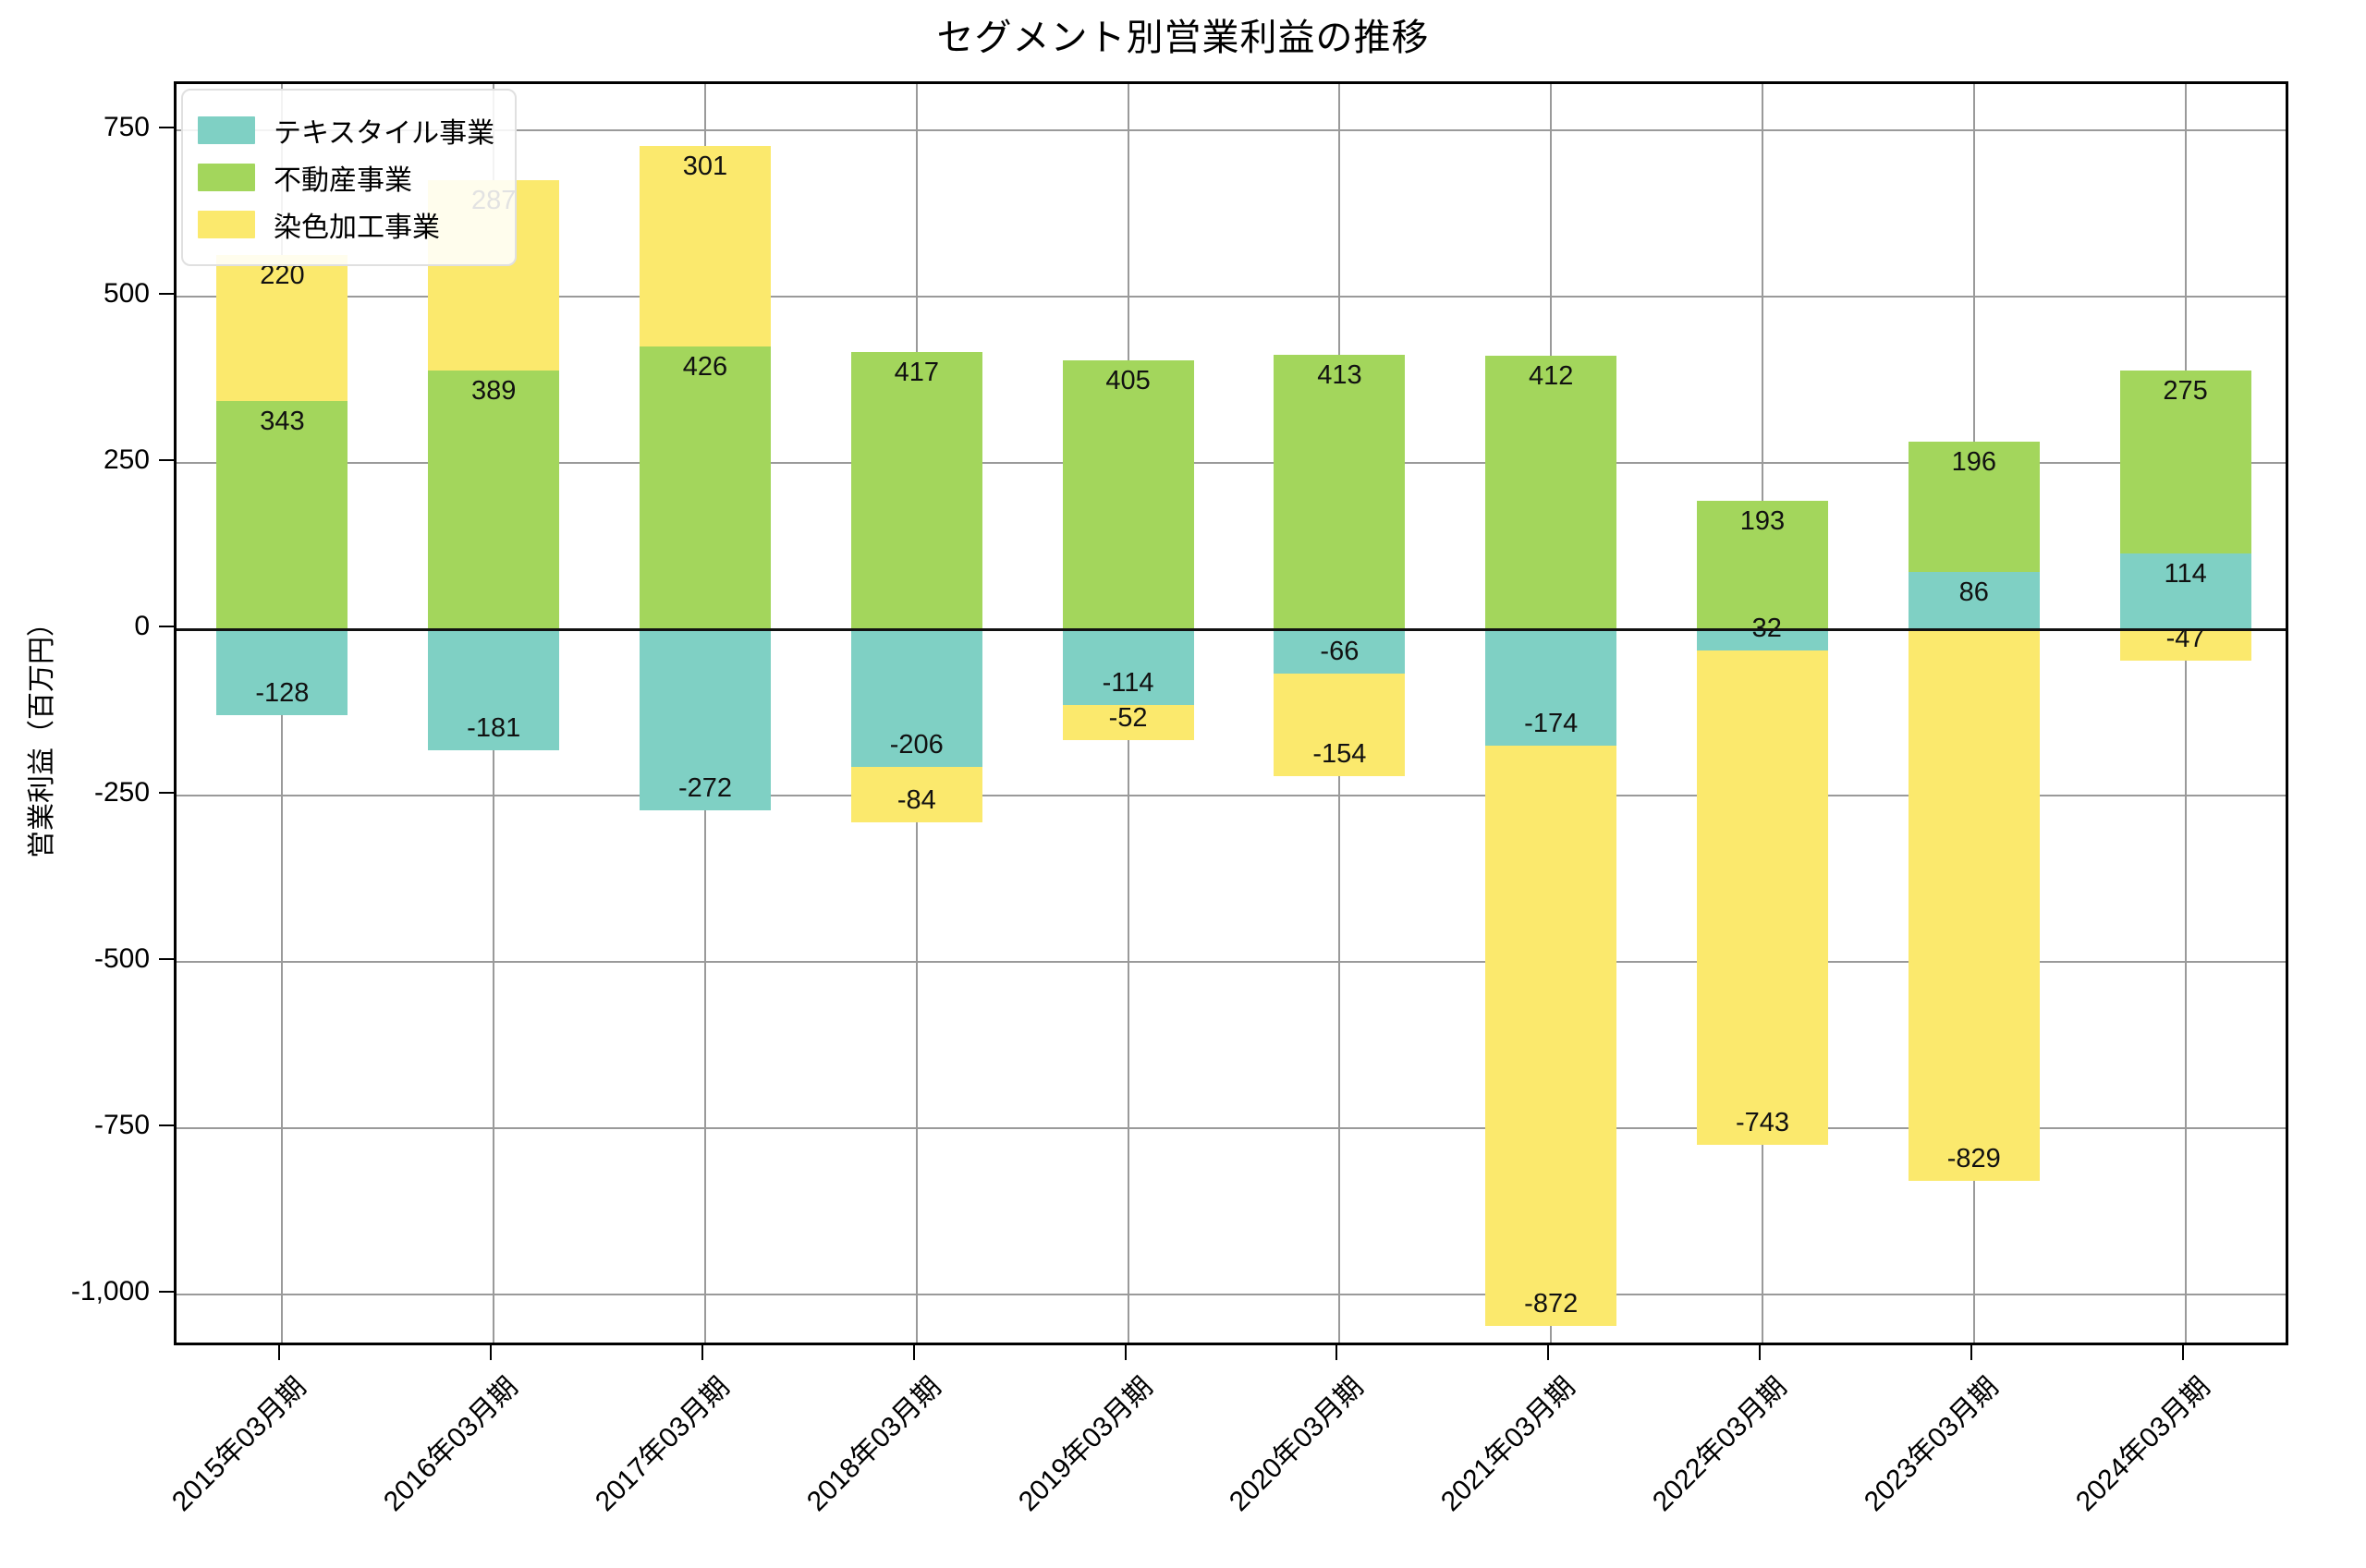 This screenshot has width=2366, height=1568. Describe the element at coordinates (2186, 713) in the screenshot. I see `gridline-vertical` at that location.